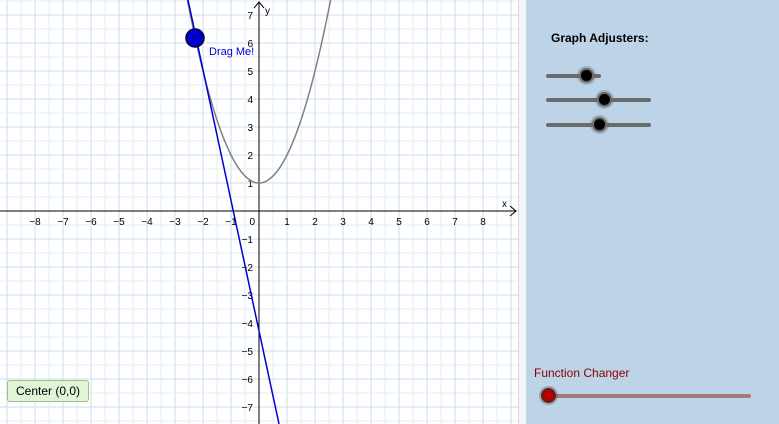 The height and width of the screenshot is (424, 779). Describe the element at coordinates (582, 373) in the screenshot. I see `function-changer-label: Function Changer` at that location.